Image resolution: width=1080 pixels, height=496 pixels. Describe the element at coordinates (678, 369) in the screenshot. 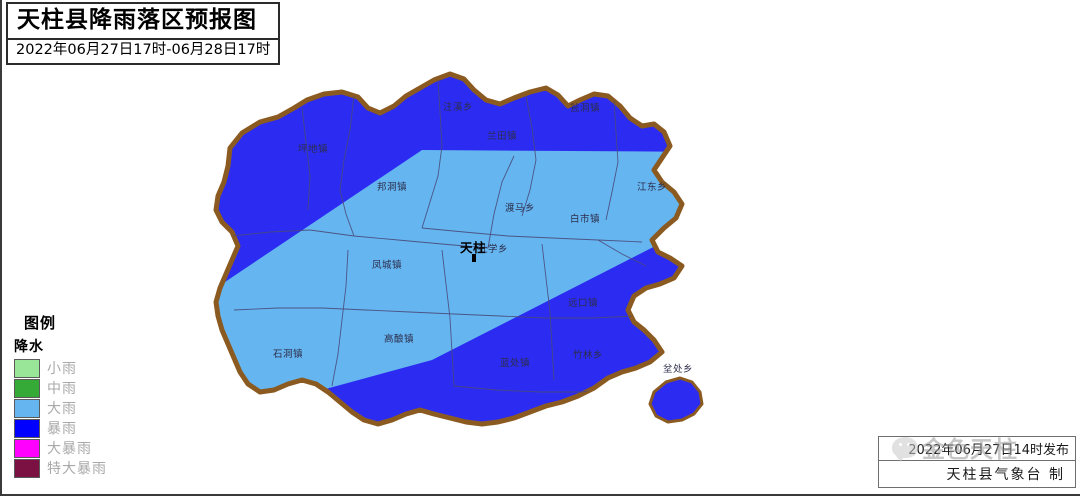

I see `town-label: 坌处乡` at that location.